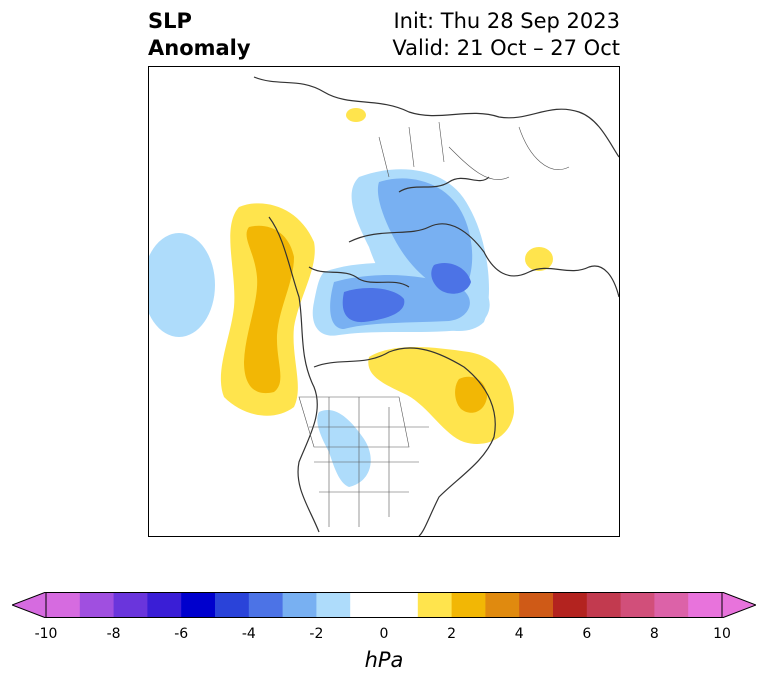  I want to click on colorbar-tick-label: -4, so click(248, 634).